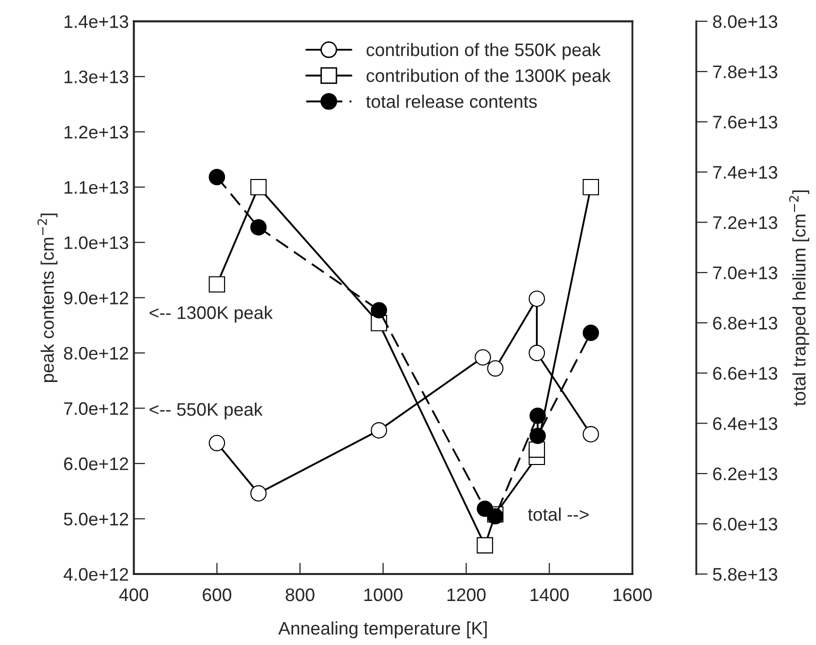 This screenshot has height=645, width=816. Describe the element at coordinates (217, 595) in the screenshot. I see `x-tick-label: 600` at that location.